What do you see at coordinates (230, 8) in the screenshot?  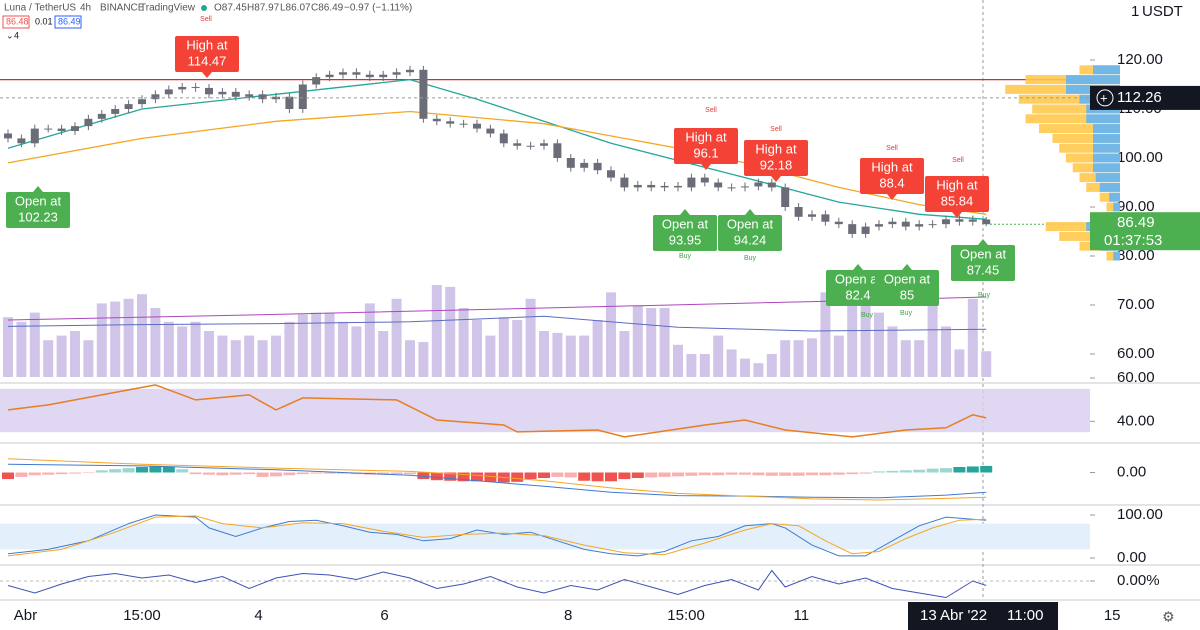 I see `ohlc-open: O87.45` at bounding box center [230, 8].